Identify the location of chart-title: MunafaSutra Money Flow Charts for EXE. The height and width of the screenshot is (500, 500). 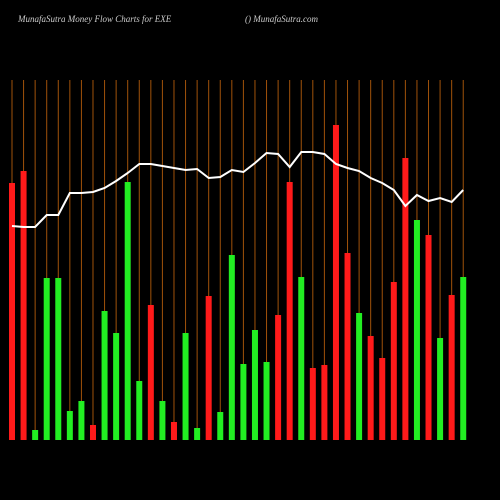
(94, 19).